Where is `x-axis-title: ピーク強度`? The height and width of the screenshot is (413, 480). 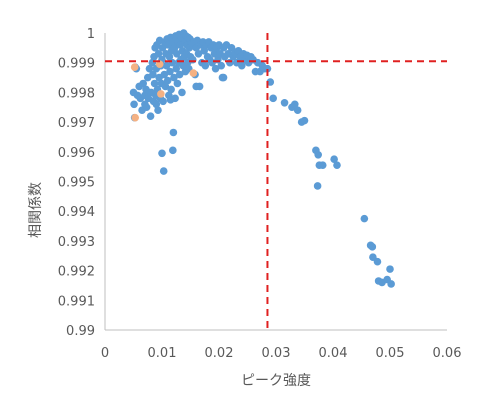
x-axis-title: ピーク強度 is located at coordinates (276, 381).